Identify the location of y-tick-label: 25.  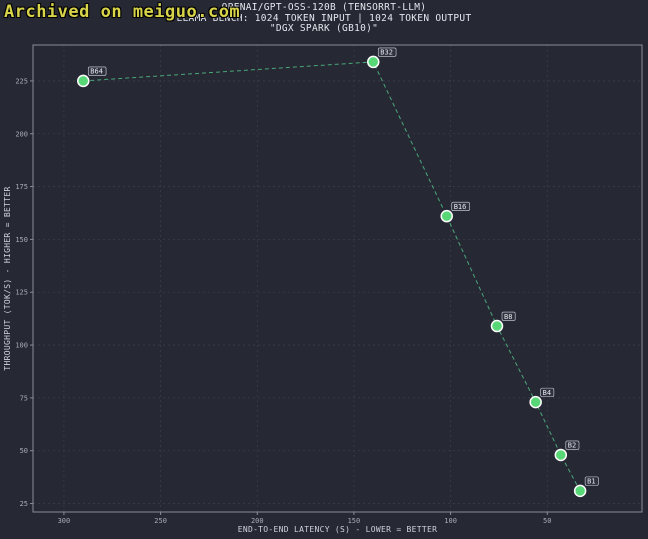
(24, 504).